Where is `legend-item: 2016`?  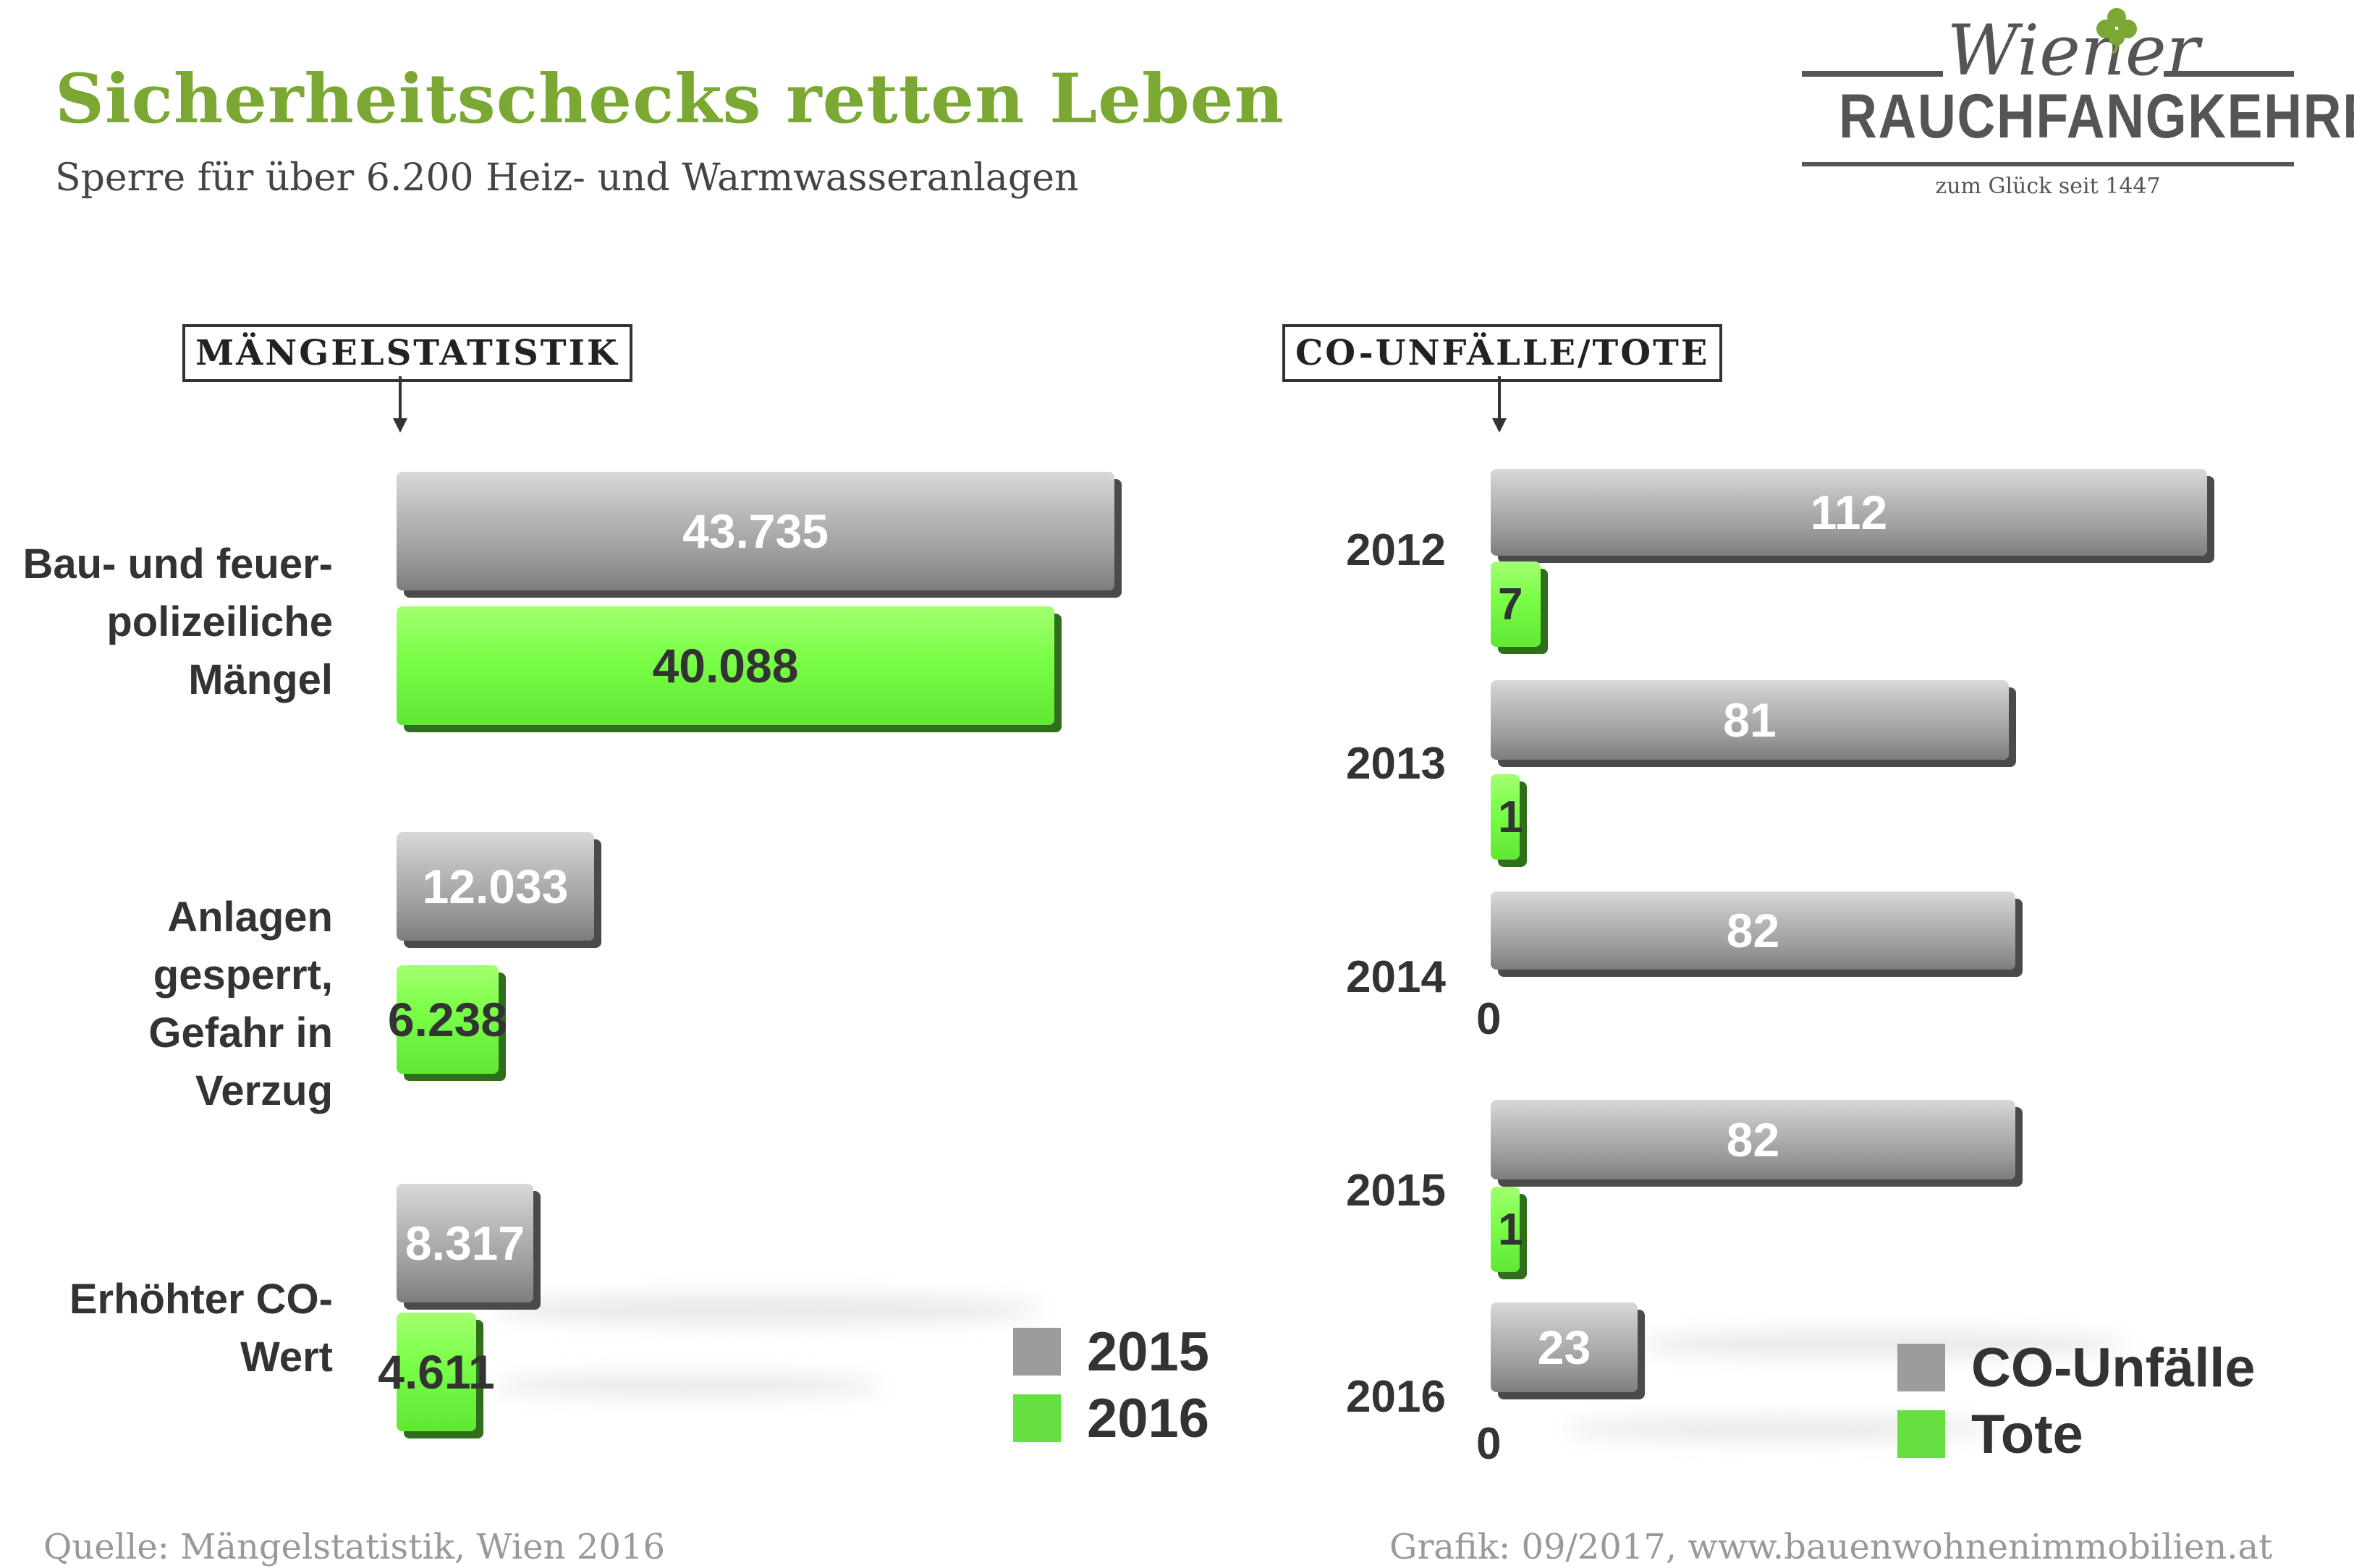 legend-item: 2016 is located at coordinates (1111, 1418).